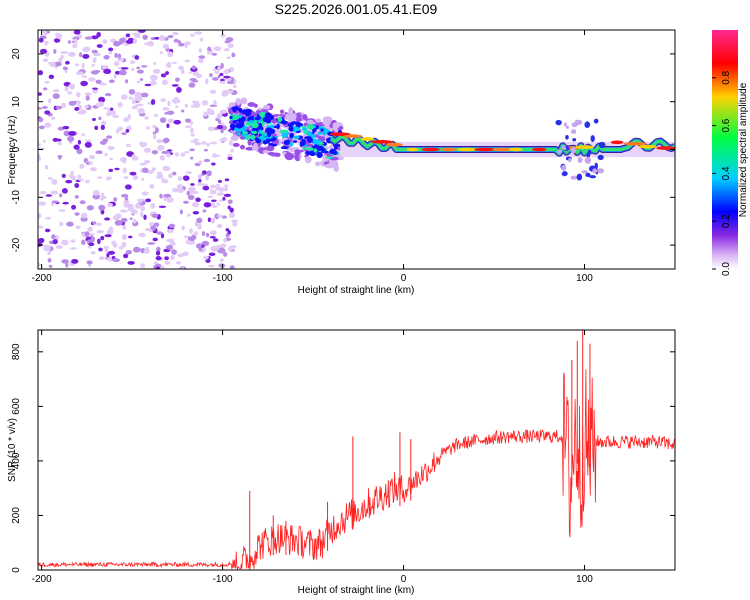 This screenshot has height=600, width=750. I want to click on colorbar-gradient, so click(725, 149).